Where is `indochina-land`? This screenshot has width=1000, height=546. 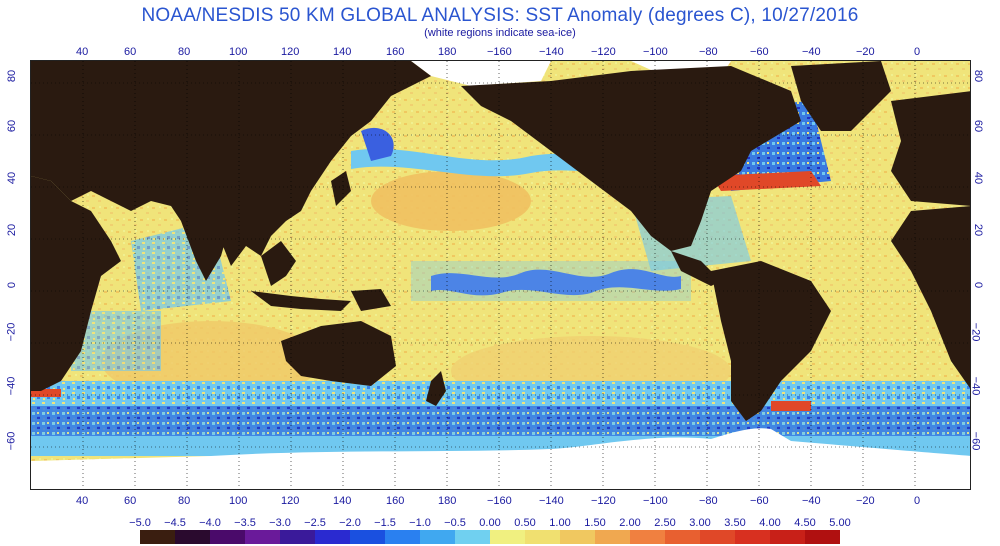
indochina-land is located at coordinates (278, 263).